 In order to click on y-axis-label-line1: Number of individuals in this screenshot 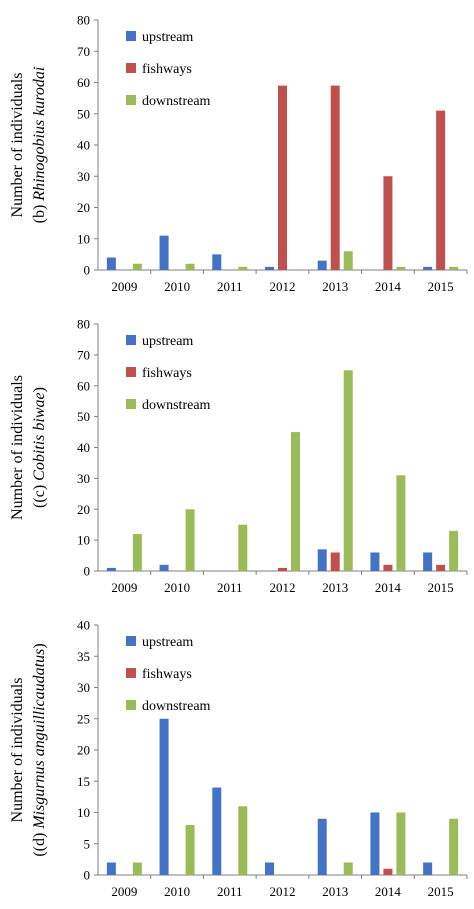, I will do `click(17, 145)`.